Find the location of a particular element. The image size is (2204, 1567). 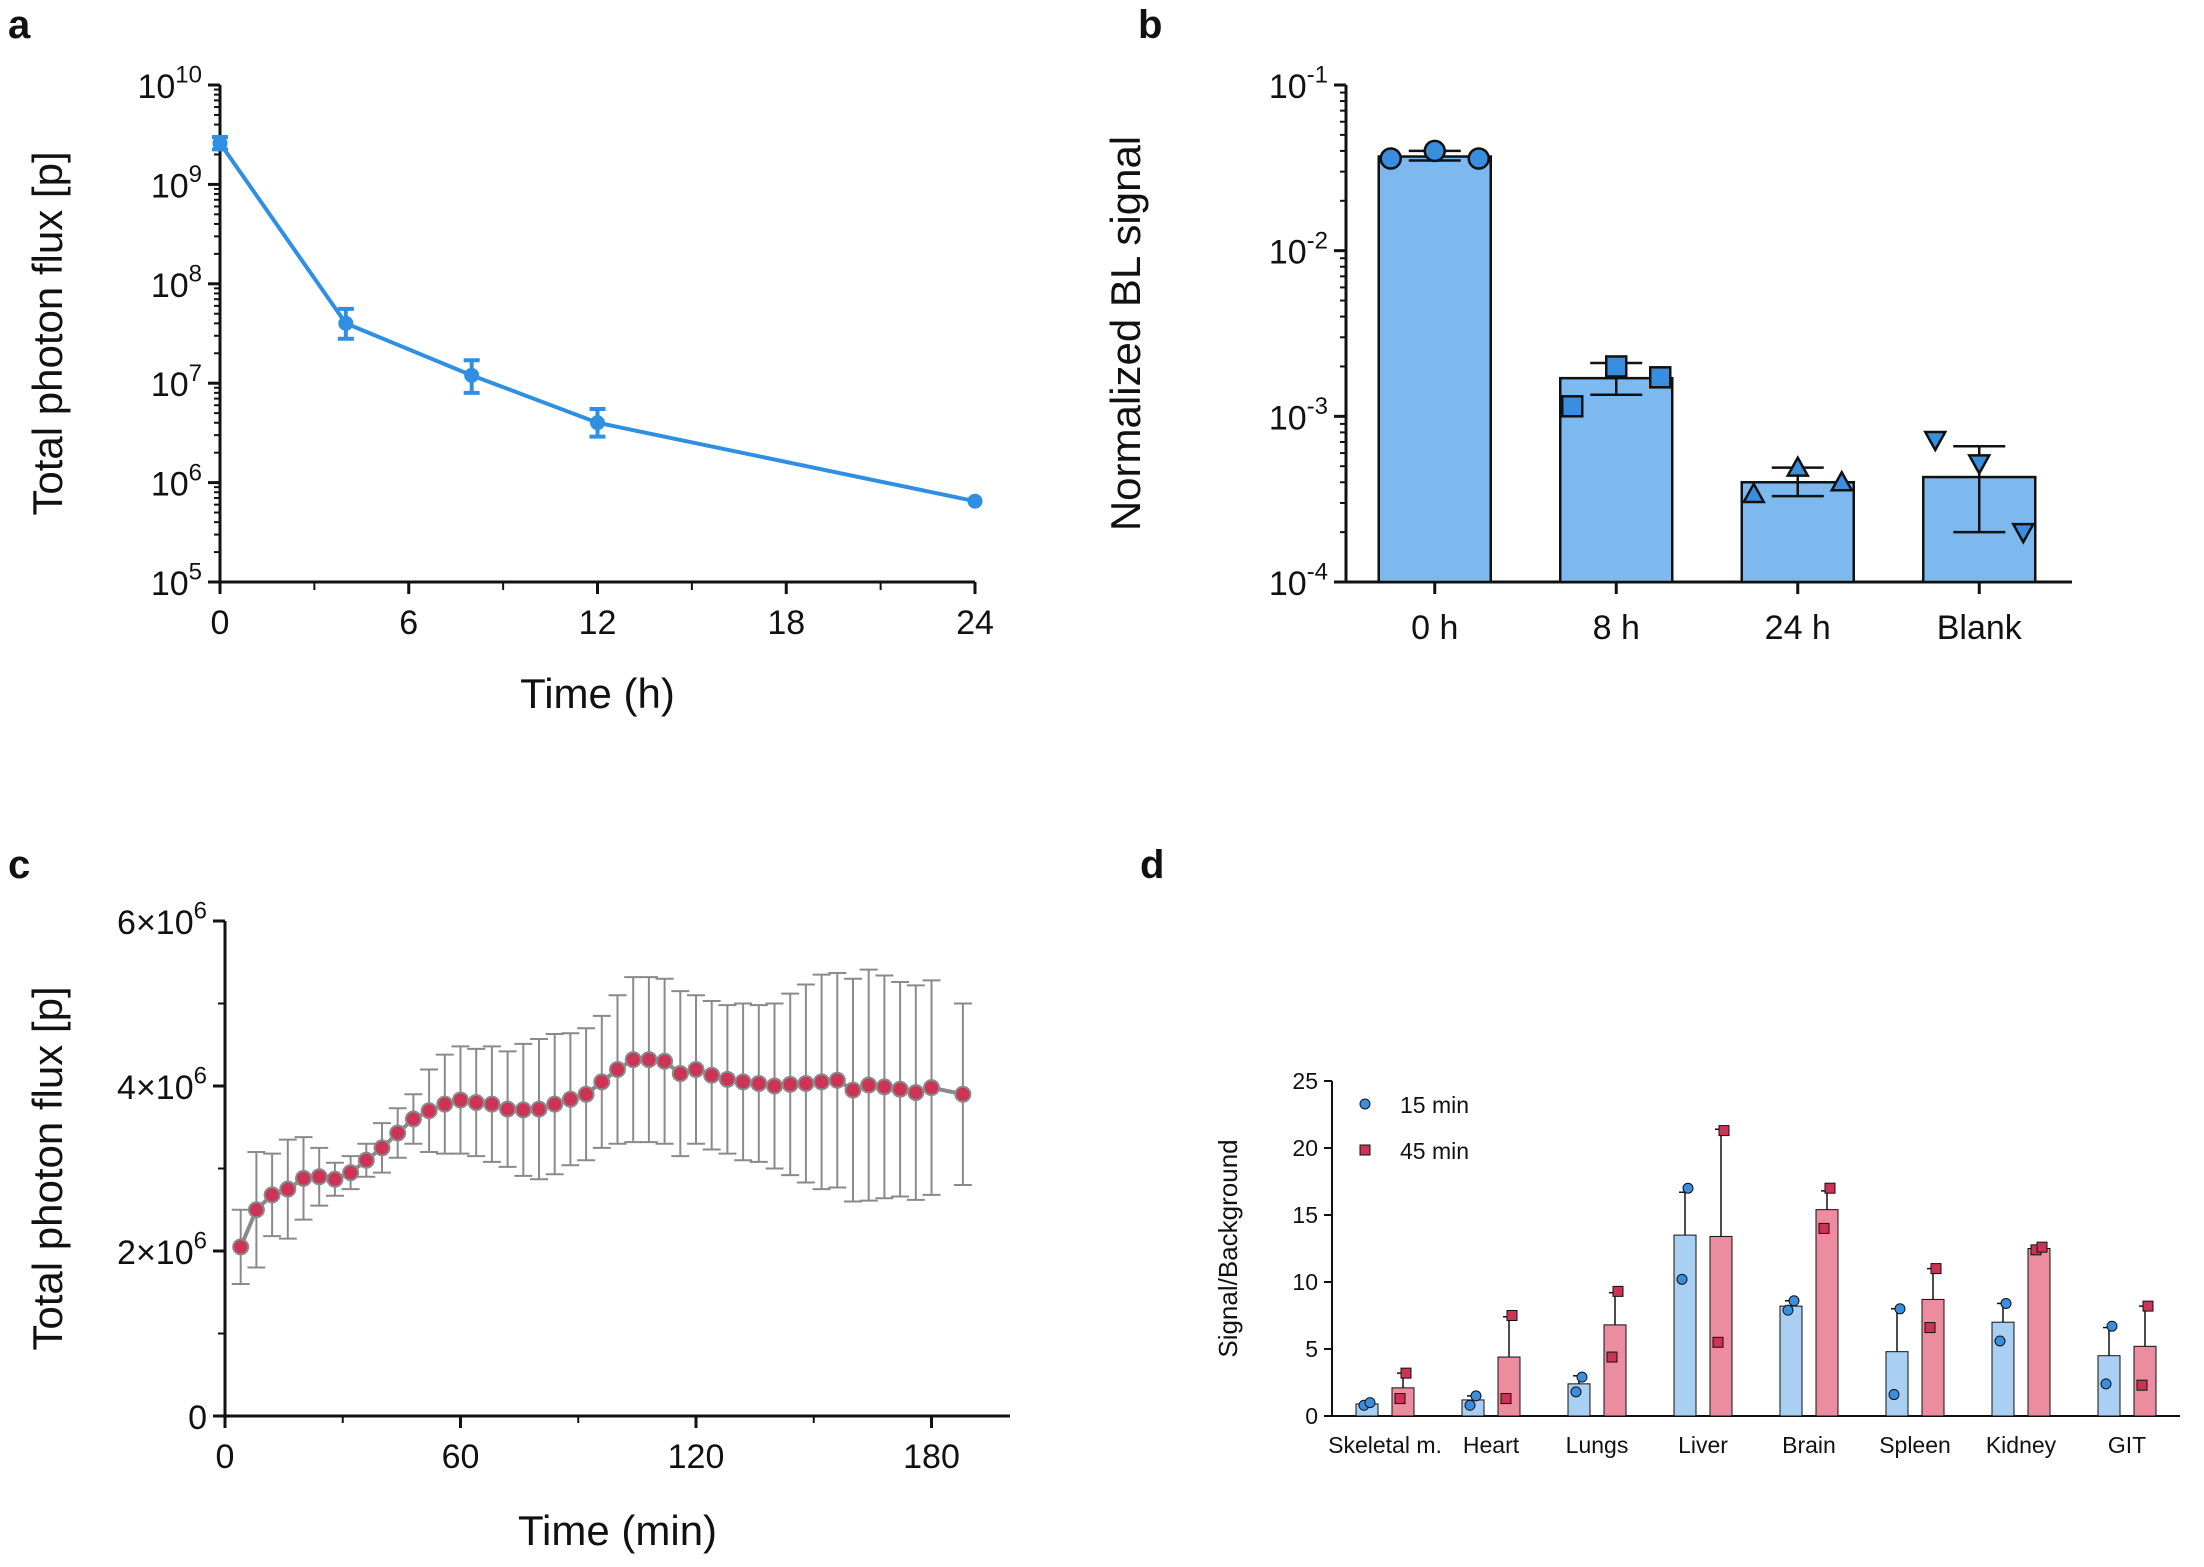

x-tick-label: 120 is located at coordinates (696, 1457).